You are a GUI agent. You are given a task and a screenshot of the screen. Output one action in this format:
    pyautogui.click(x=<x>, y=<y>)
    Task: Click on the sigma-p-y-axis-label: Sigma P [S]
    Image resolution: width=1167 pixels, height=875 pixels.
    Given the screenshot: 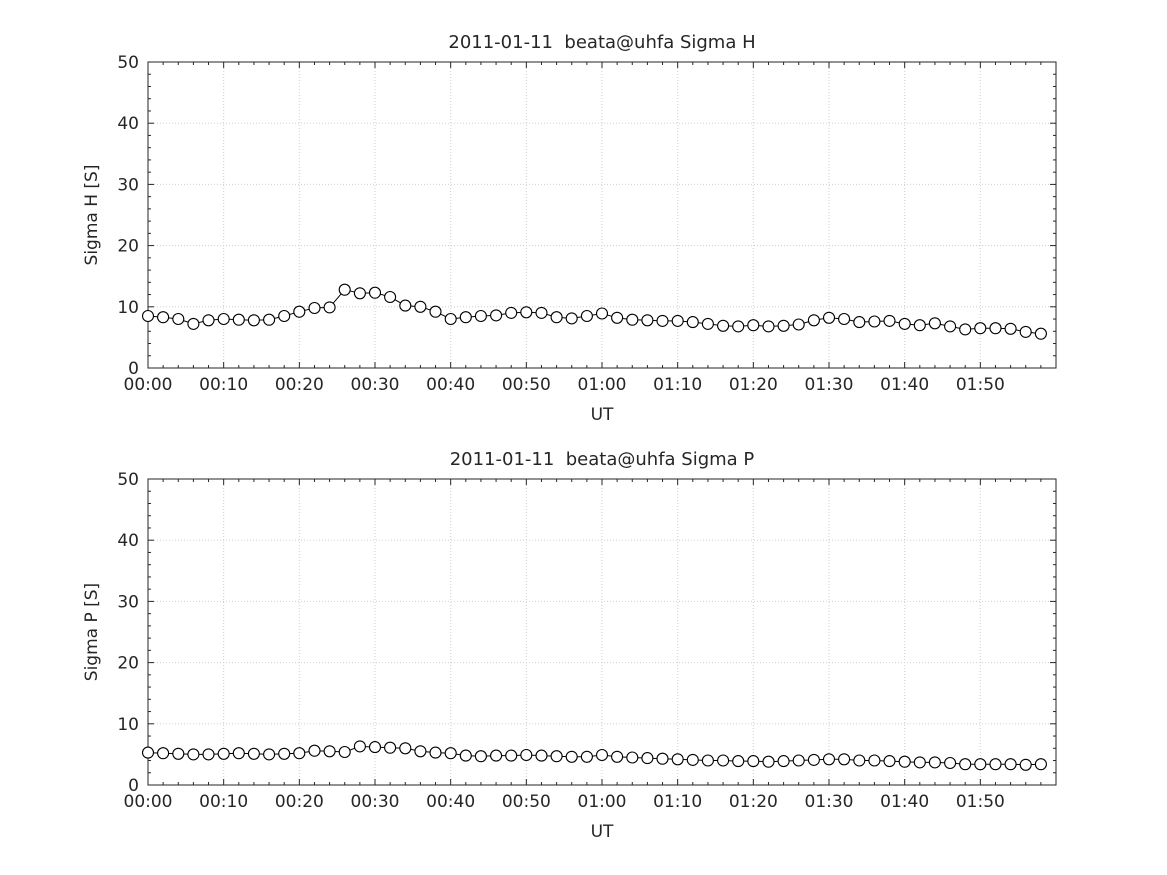 What is the action you would take?
    pyautogui.click(x=92, y=632)
    